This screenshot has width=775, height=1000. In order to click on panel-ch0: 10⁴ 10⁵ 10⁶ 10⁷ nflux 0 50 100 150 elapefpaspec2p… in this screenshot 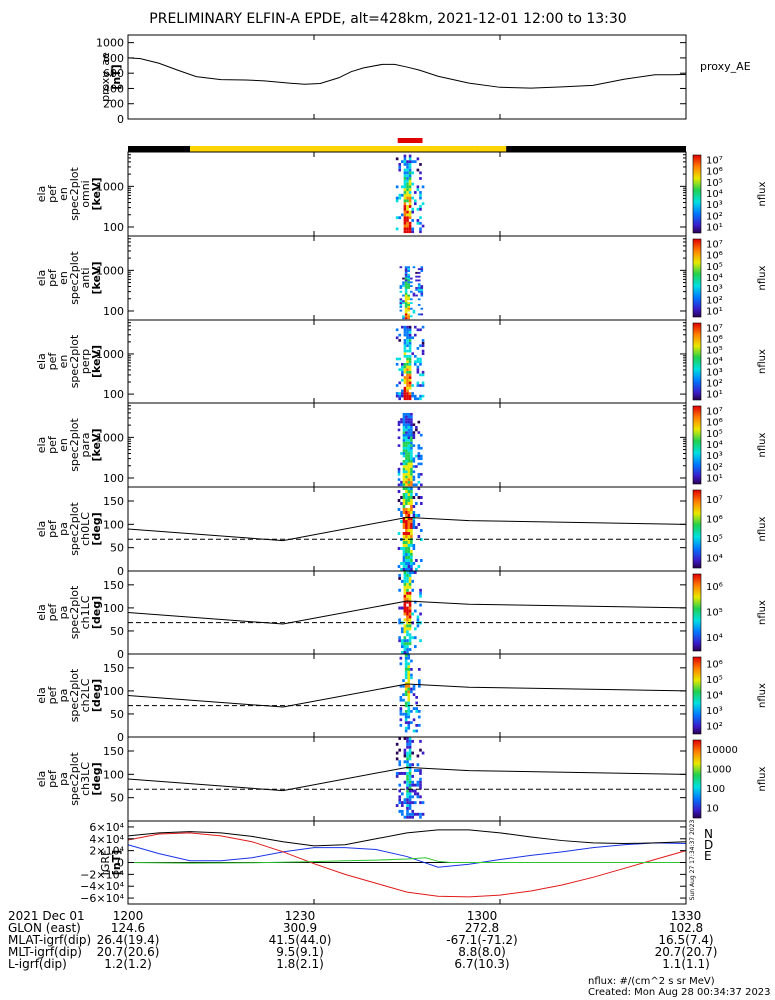, I will do `click(401, 532)`.